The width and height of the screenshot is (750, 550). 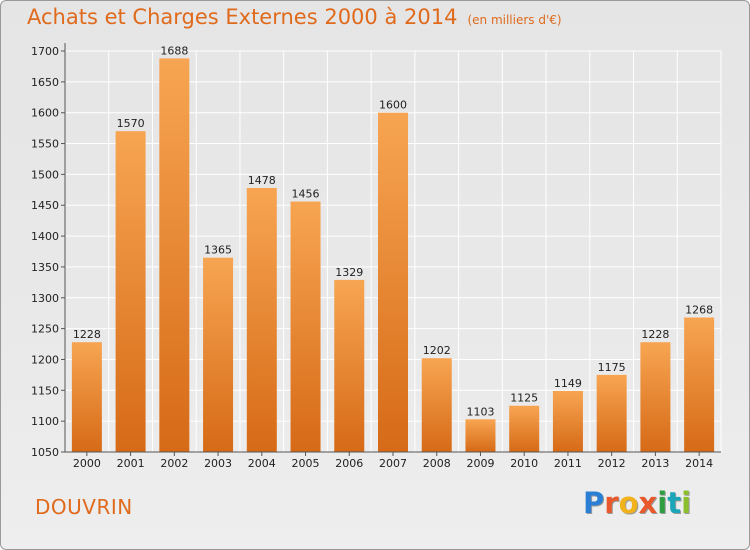 I want to click on data-label: 1600, so click(x=393, y=105).